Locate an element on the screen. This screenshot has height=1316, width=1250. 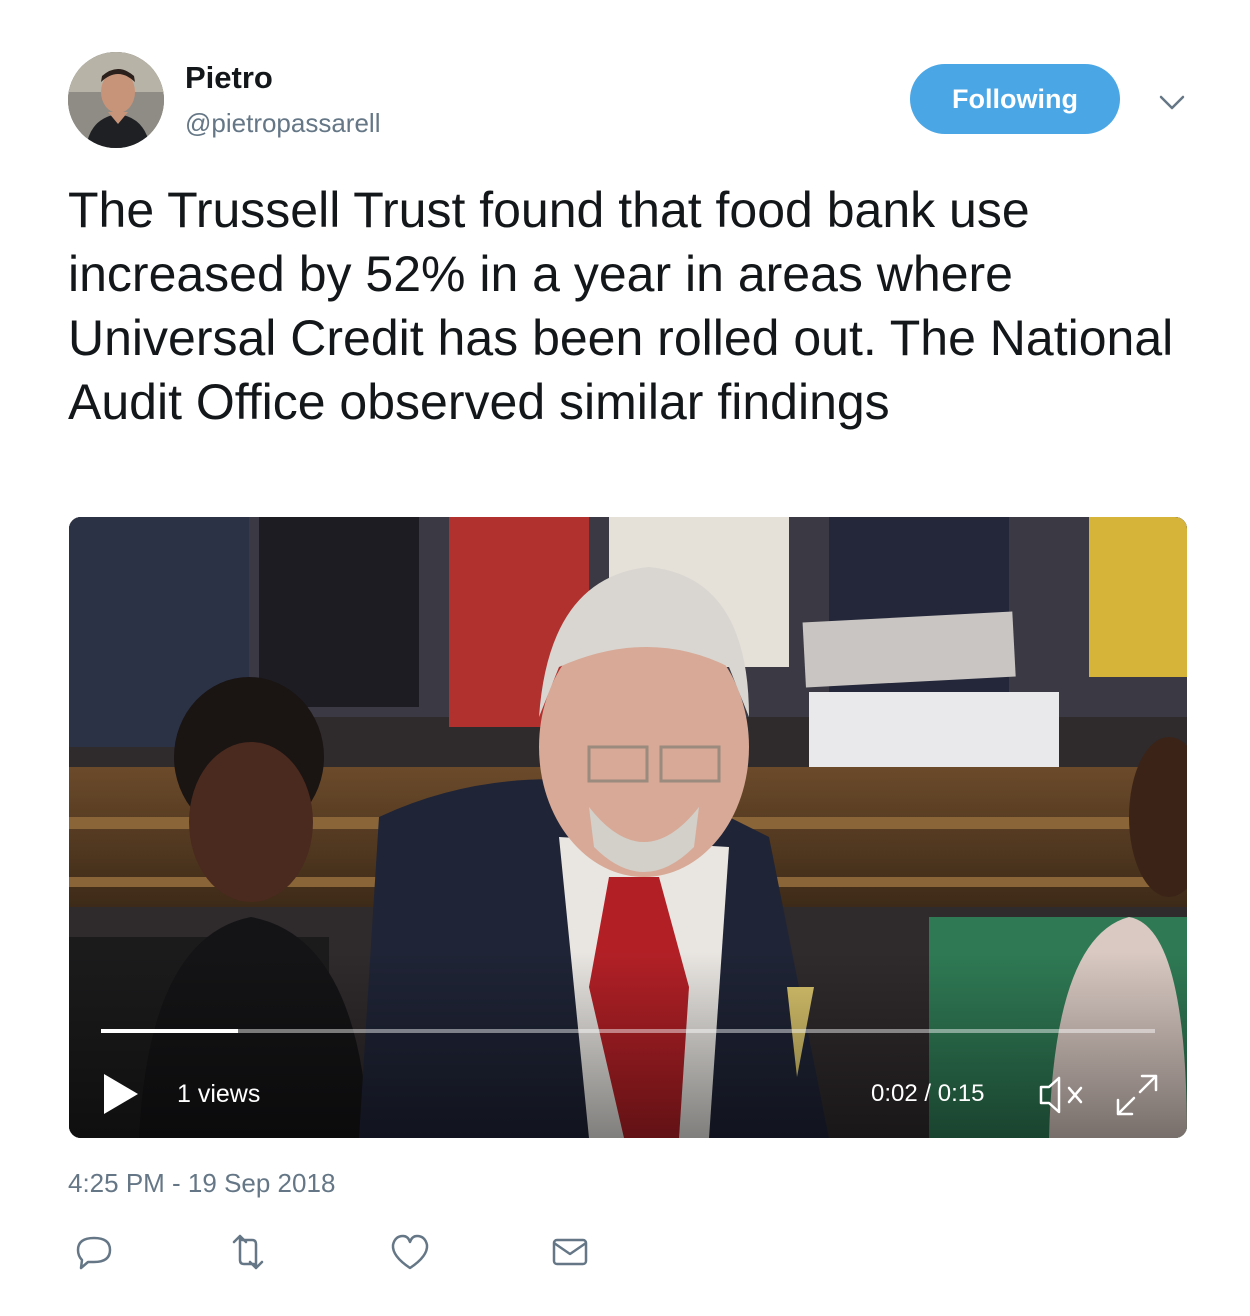
video-time: 0:02 / 0:15 is located at coordinates (928, 1093).